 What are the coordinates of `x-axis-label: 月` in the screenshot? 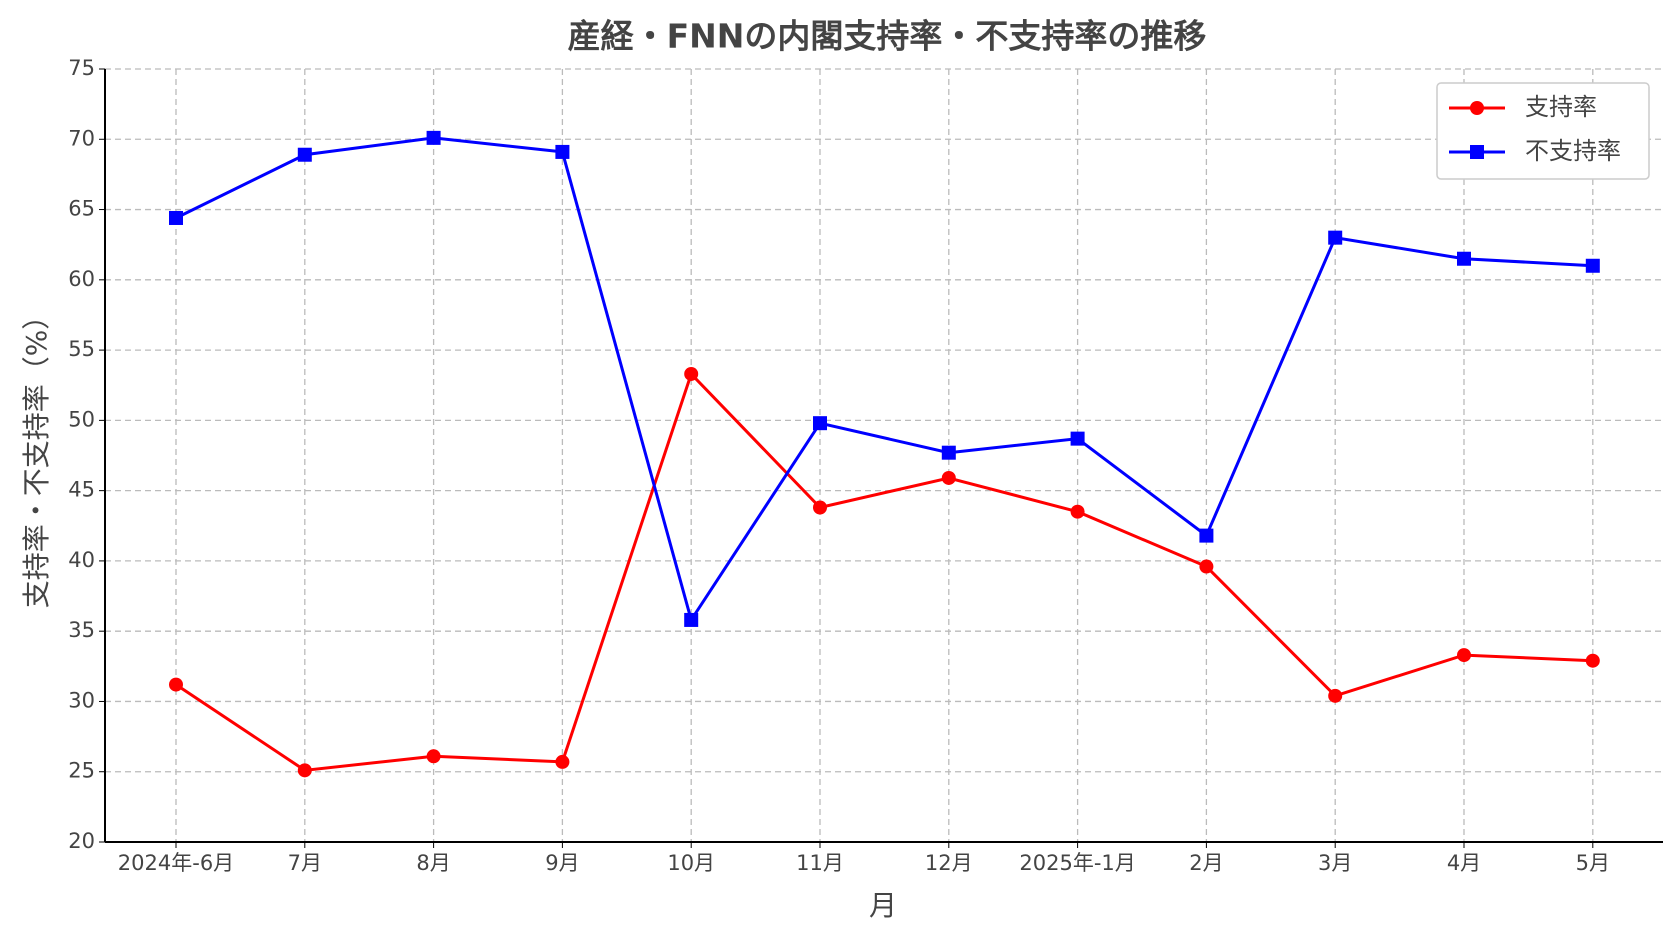 It's located at (883, 905).